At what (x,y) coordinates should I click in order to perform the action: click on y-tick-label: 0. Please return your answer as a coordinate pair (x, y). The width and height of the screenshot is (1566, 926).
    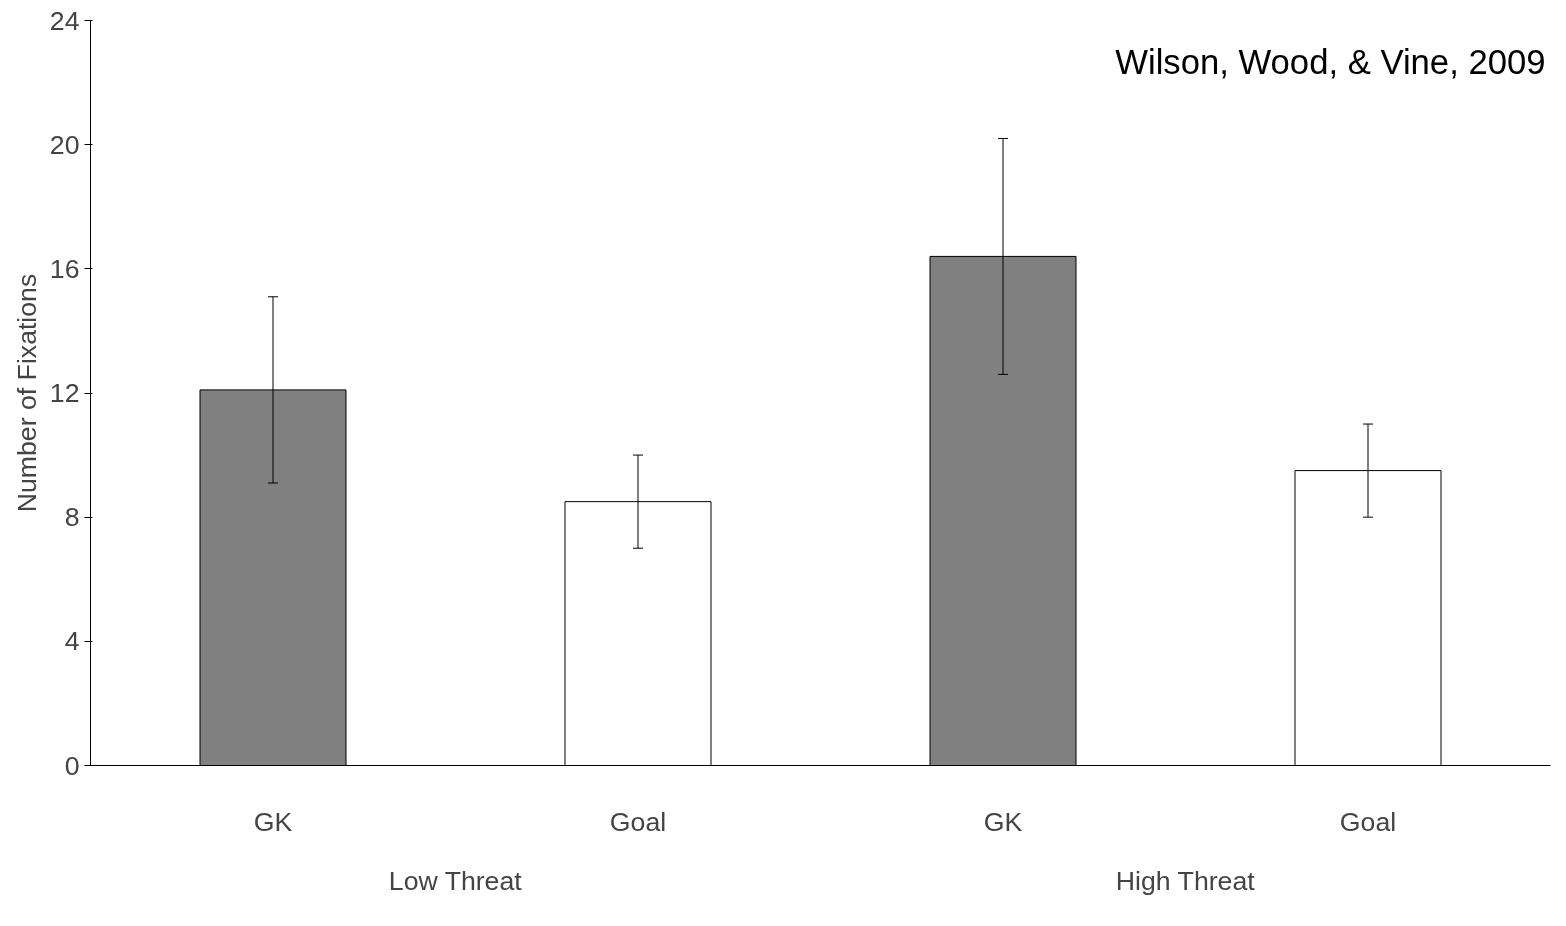
    Looking at the image, I should click on (72, 765).